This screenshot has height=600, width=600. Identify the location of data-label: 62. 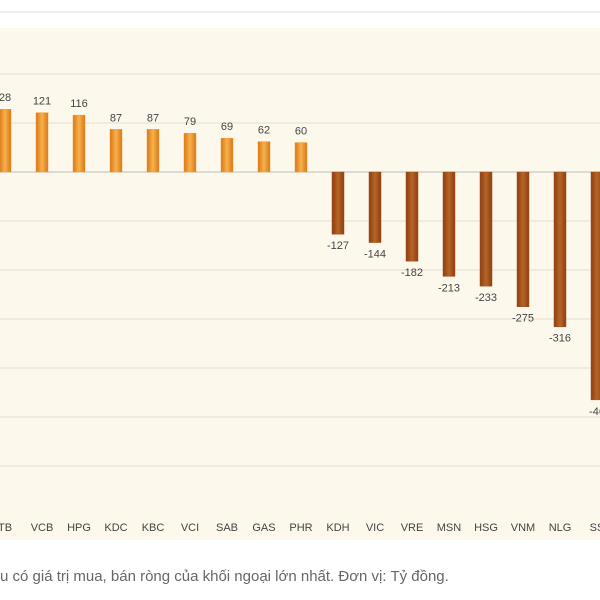
(264, 131).